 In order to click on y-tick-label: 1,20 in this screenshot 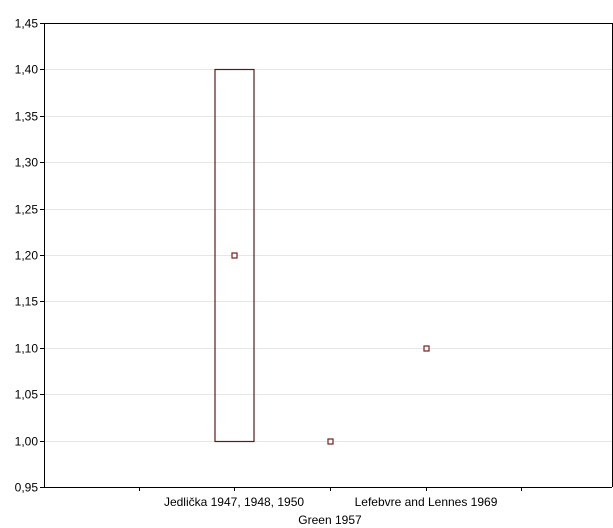, I will do `click(27, 256)`.